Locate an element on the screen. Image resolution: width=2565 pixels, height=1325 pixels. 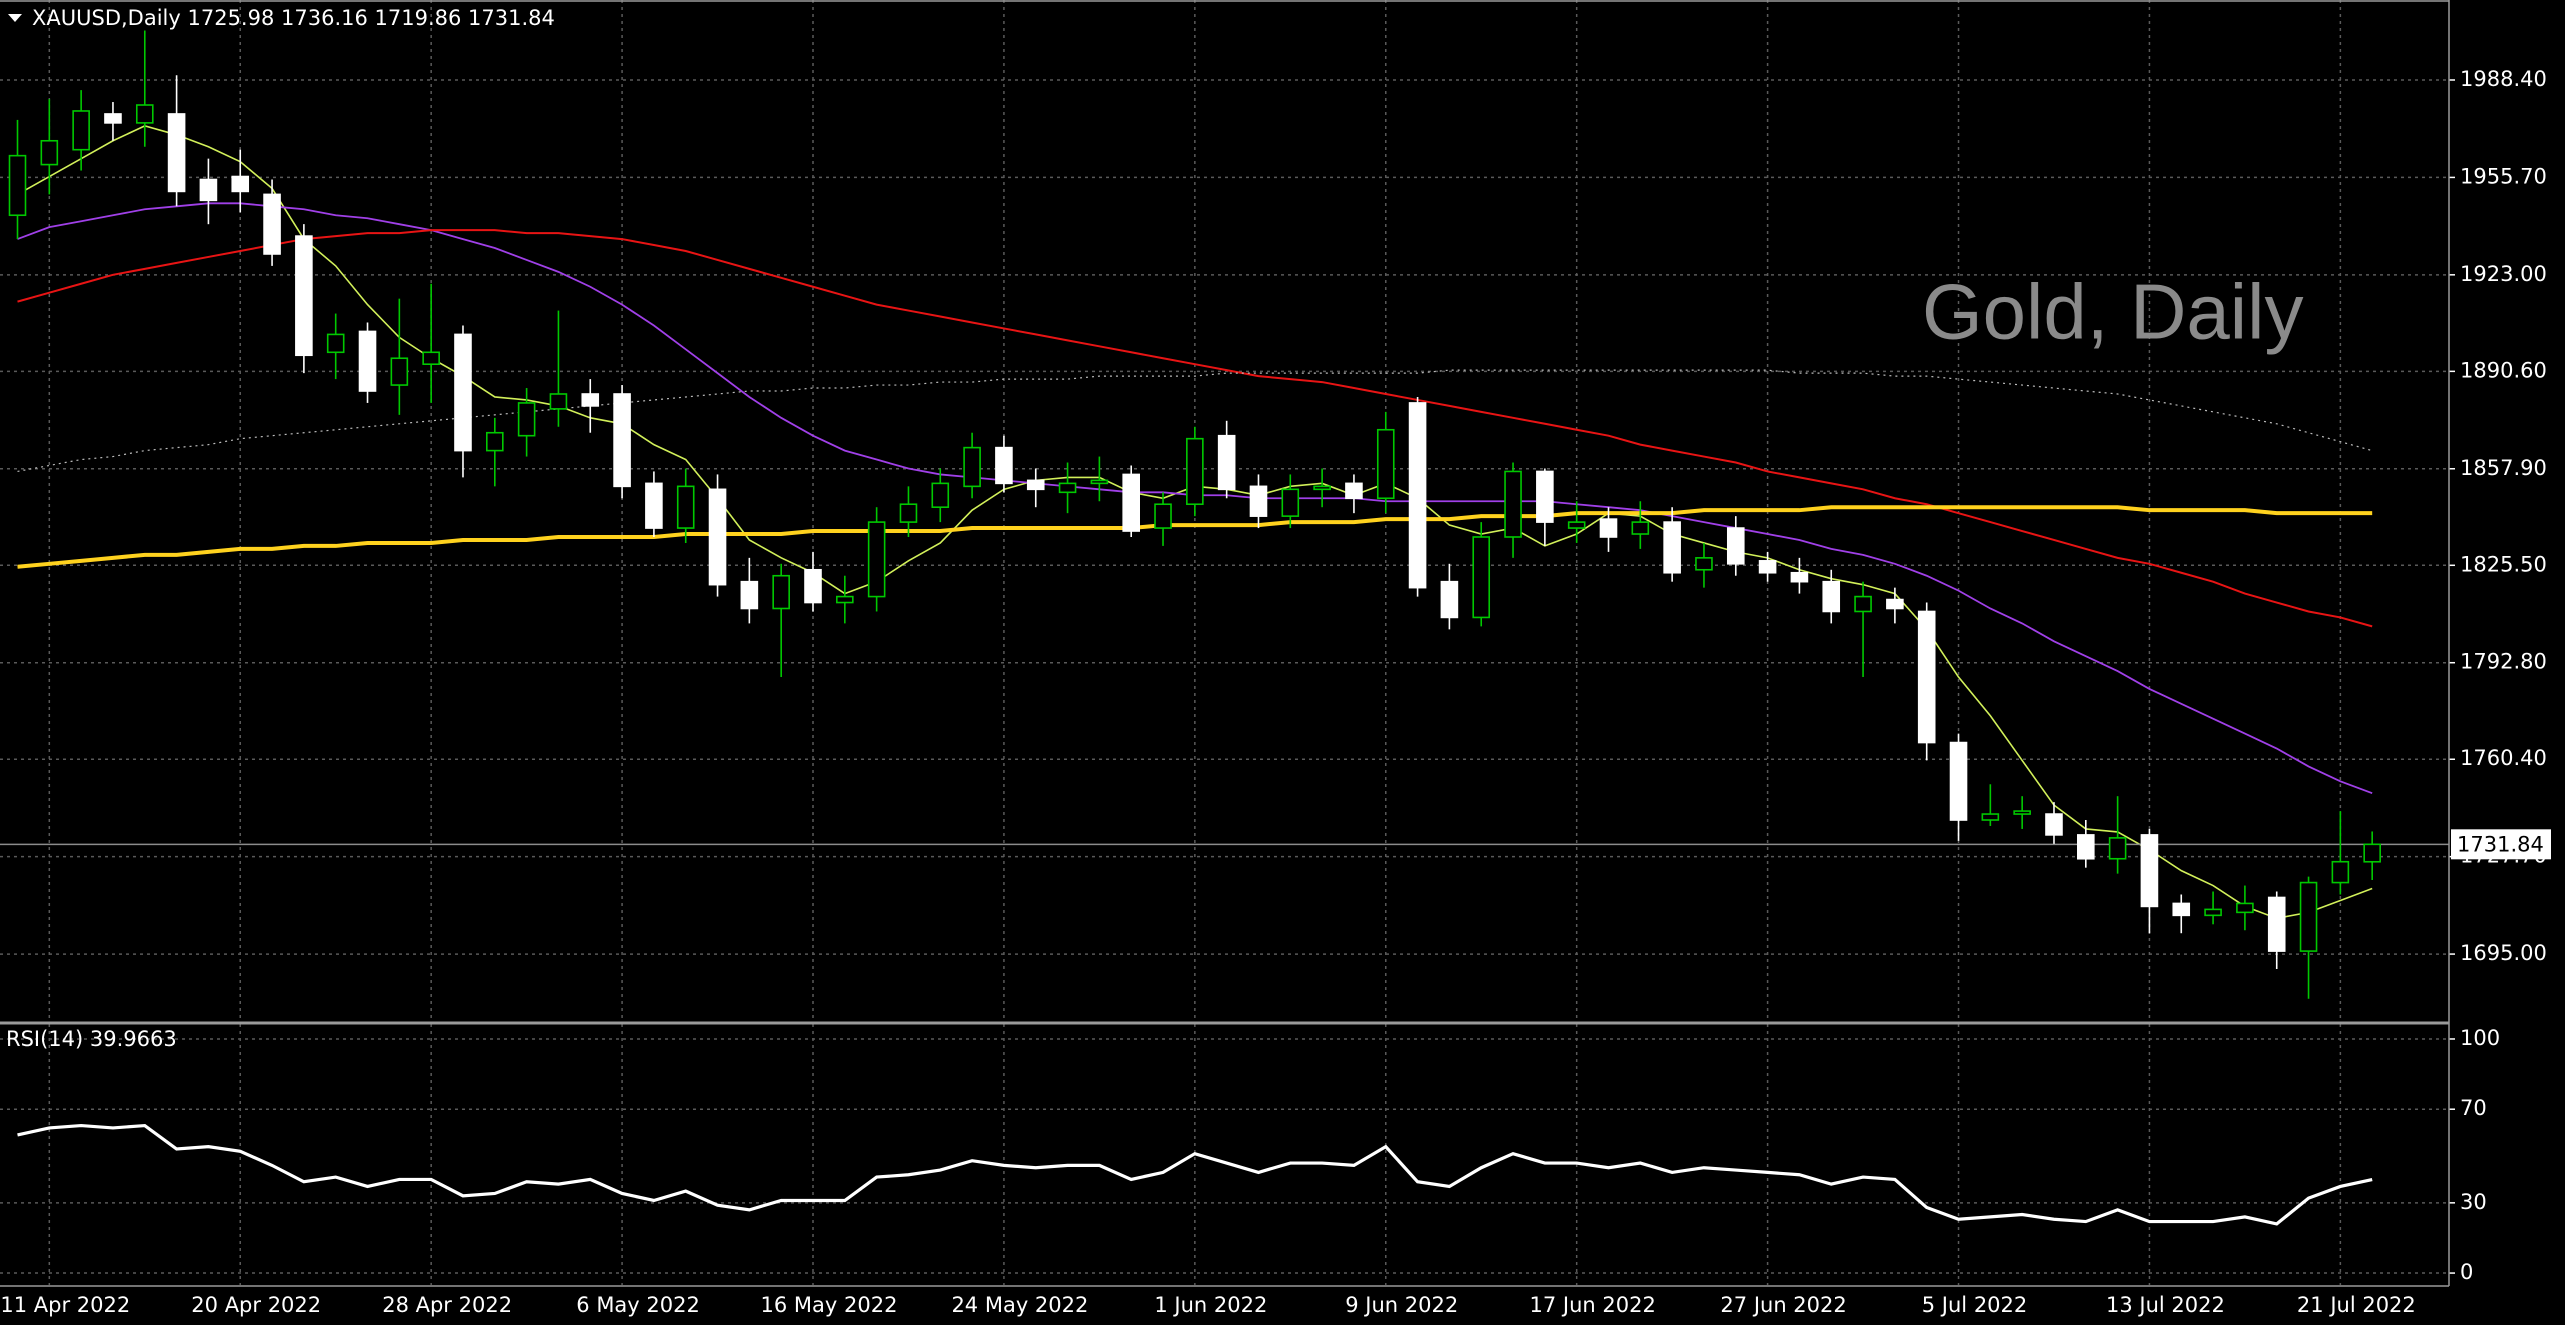
y-tick-label: 1988.40 is located at coordinates (2503, 79).